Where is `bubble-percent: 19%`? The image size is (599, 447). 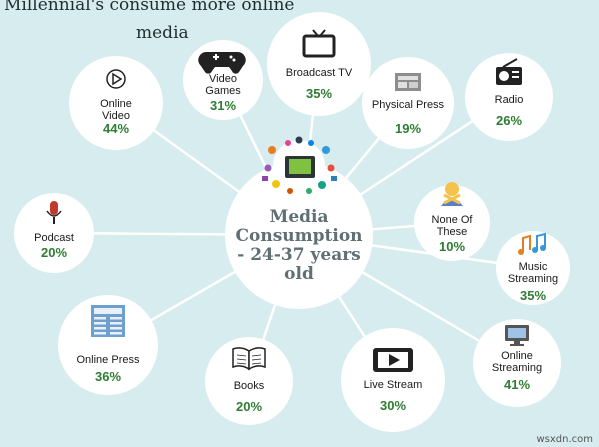 bubble-percent: 19% is located at coordinates (408, 128).